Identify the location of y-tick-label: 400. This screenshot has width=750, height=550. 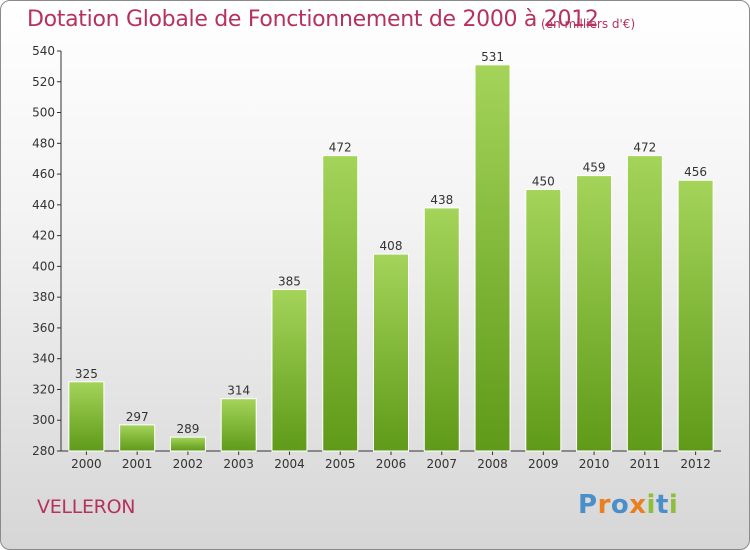
(43, 266).